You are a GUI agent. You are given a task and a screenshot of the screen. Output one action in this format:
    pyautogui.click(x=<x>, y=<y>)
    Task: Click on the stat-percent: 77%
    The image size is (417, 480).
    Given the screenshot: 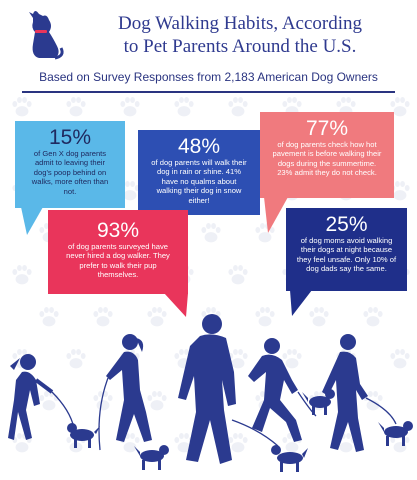 What is the action you would take?
    pyautogui.click(x=327, y=128)
    